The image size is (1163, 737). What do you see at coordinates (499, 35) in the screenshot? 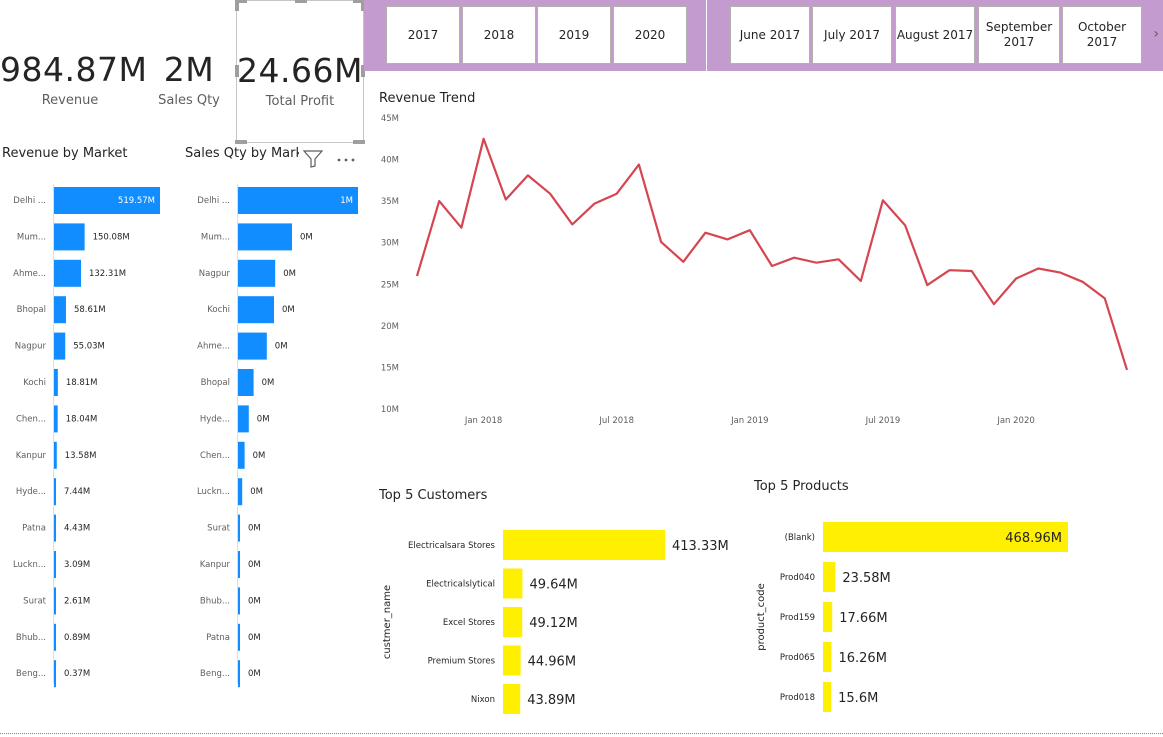
I see `year-button-2018: 2018` at bounding box center [499, 35].